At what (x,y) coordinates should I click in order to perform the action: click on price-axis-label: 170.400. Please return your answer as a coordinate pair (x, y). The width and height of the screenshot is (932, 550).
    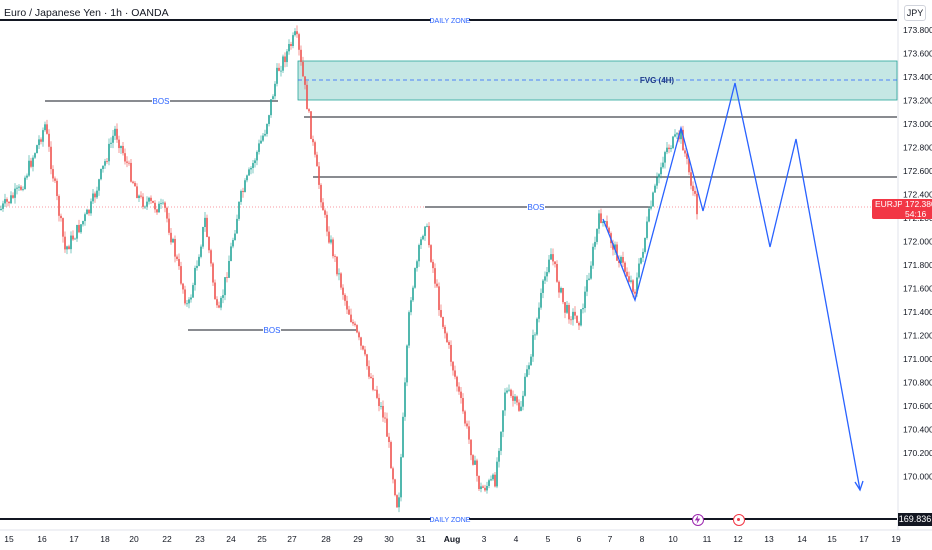
    Looking at the image, I should click on (917, 430).